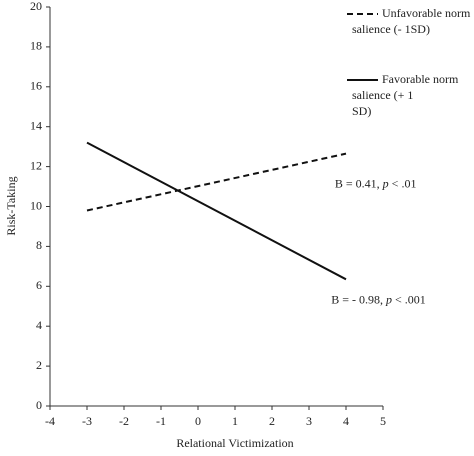 The height and width of the screenshot is (456, 474). I want to click on x-tick-label: 1, so click(235, 421).